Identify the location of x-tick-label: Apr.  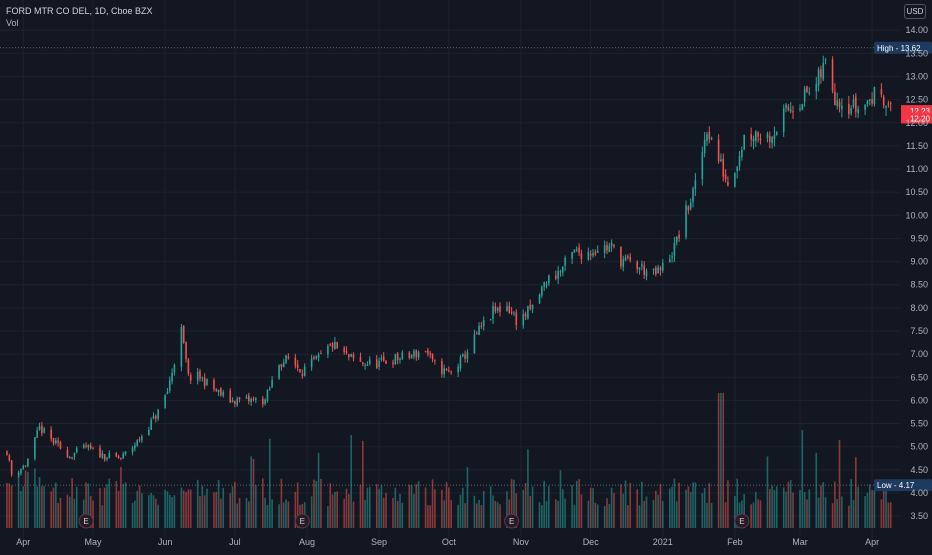
(23, 542).